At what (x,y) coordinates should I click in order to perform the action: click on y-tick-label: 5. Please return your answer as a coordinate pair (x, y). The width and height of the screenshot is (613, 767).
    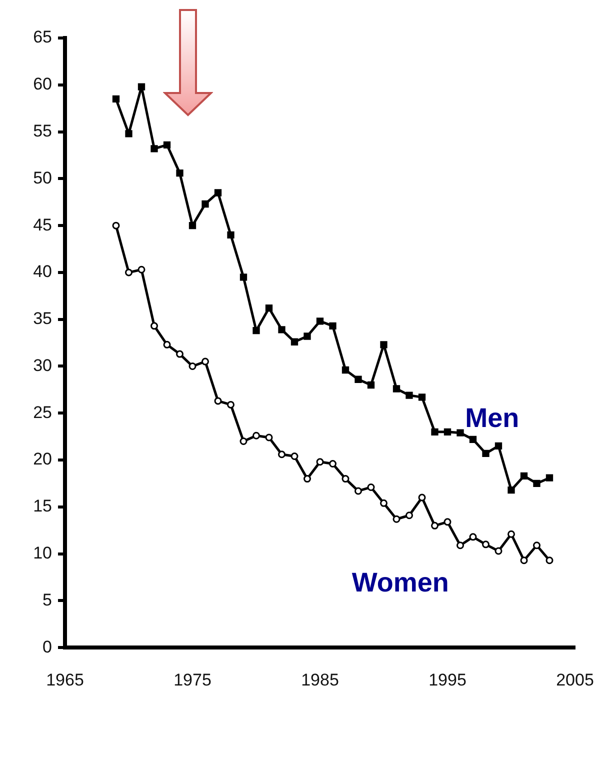
    Looking at the image, I should click on (47, 600).